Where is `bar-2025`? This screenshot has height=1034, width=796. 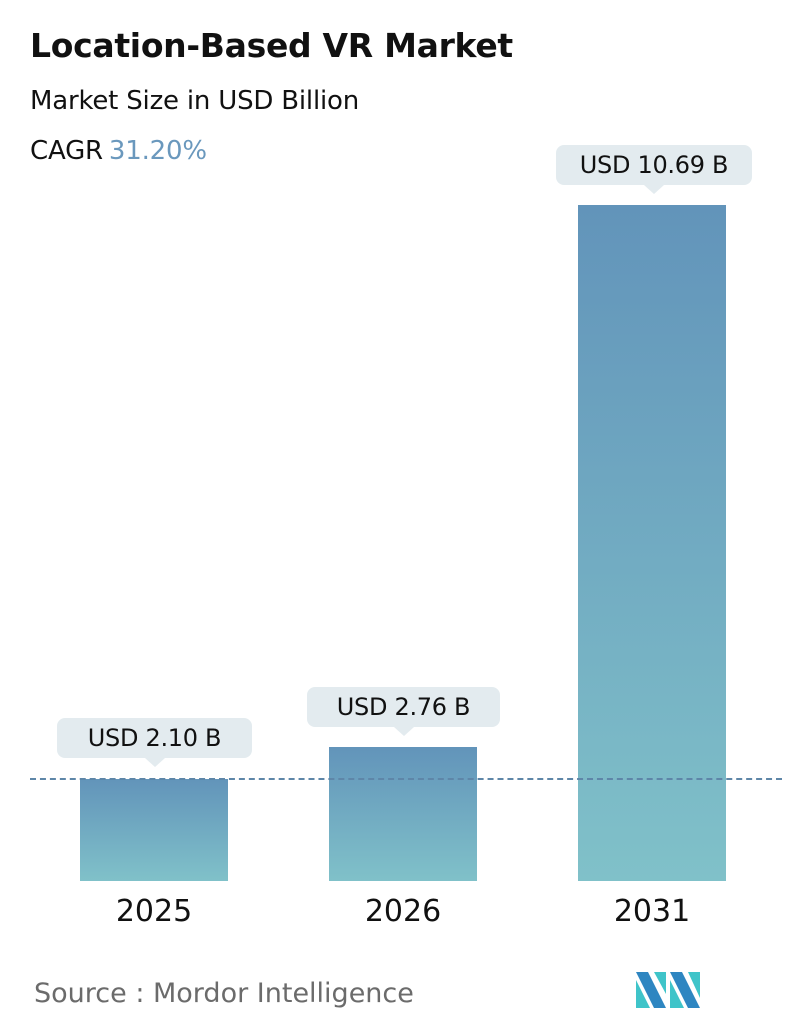 bar-2025 is located at coordinates (154, 830).